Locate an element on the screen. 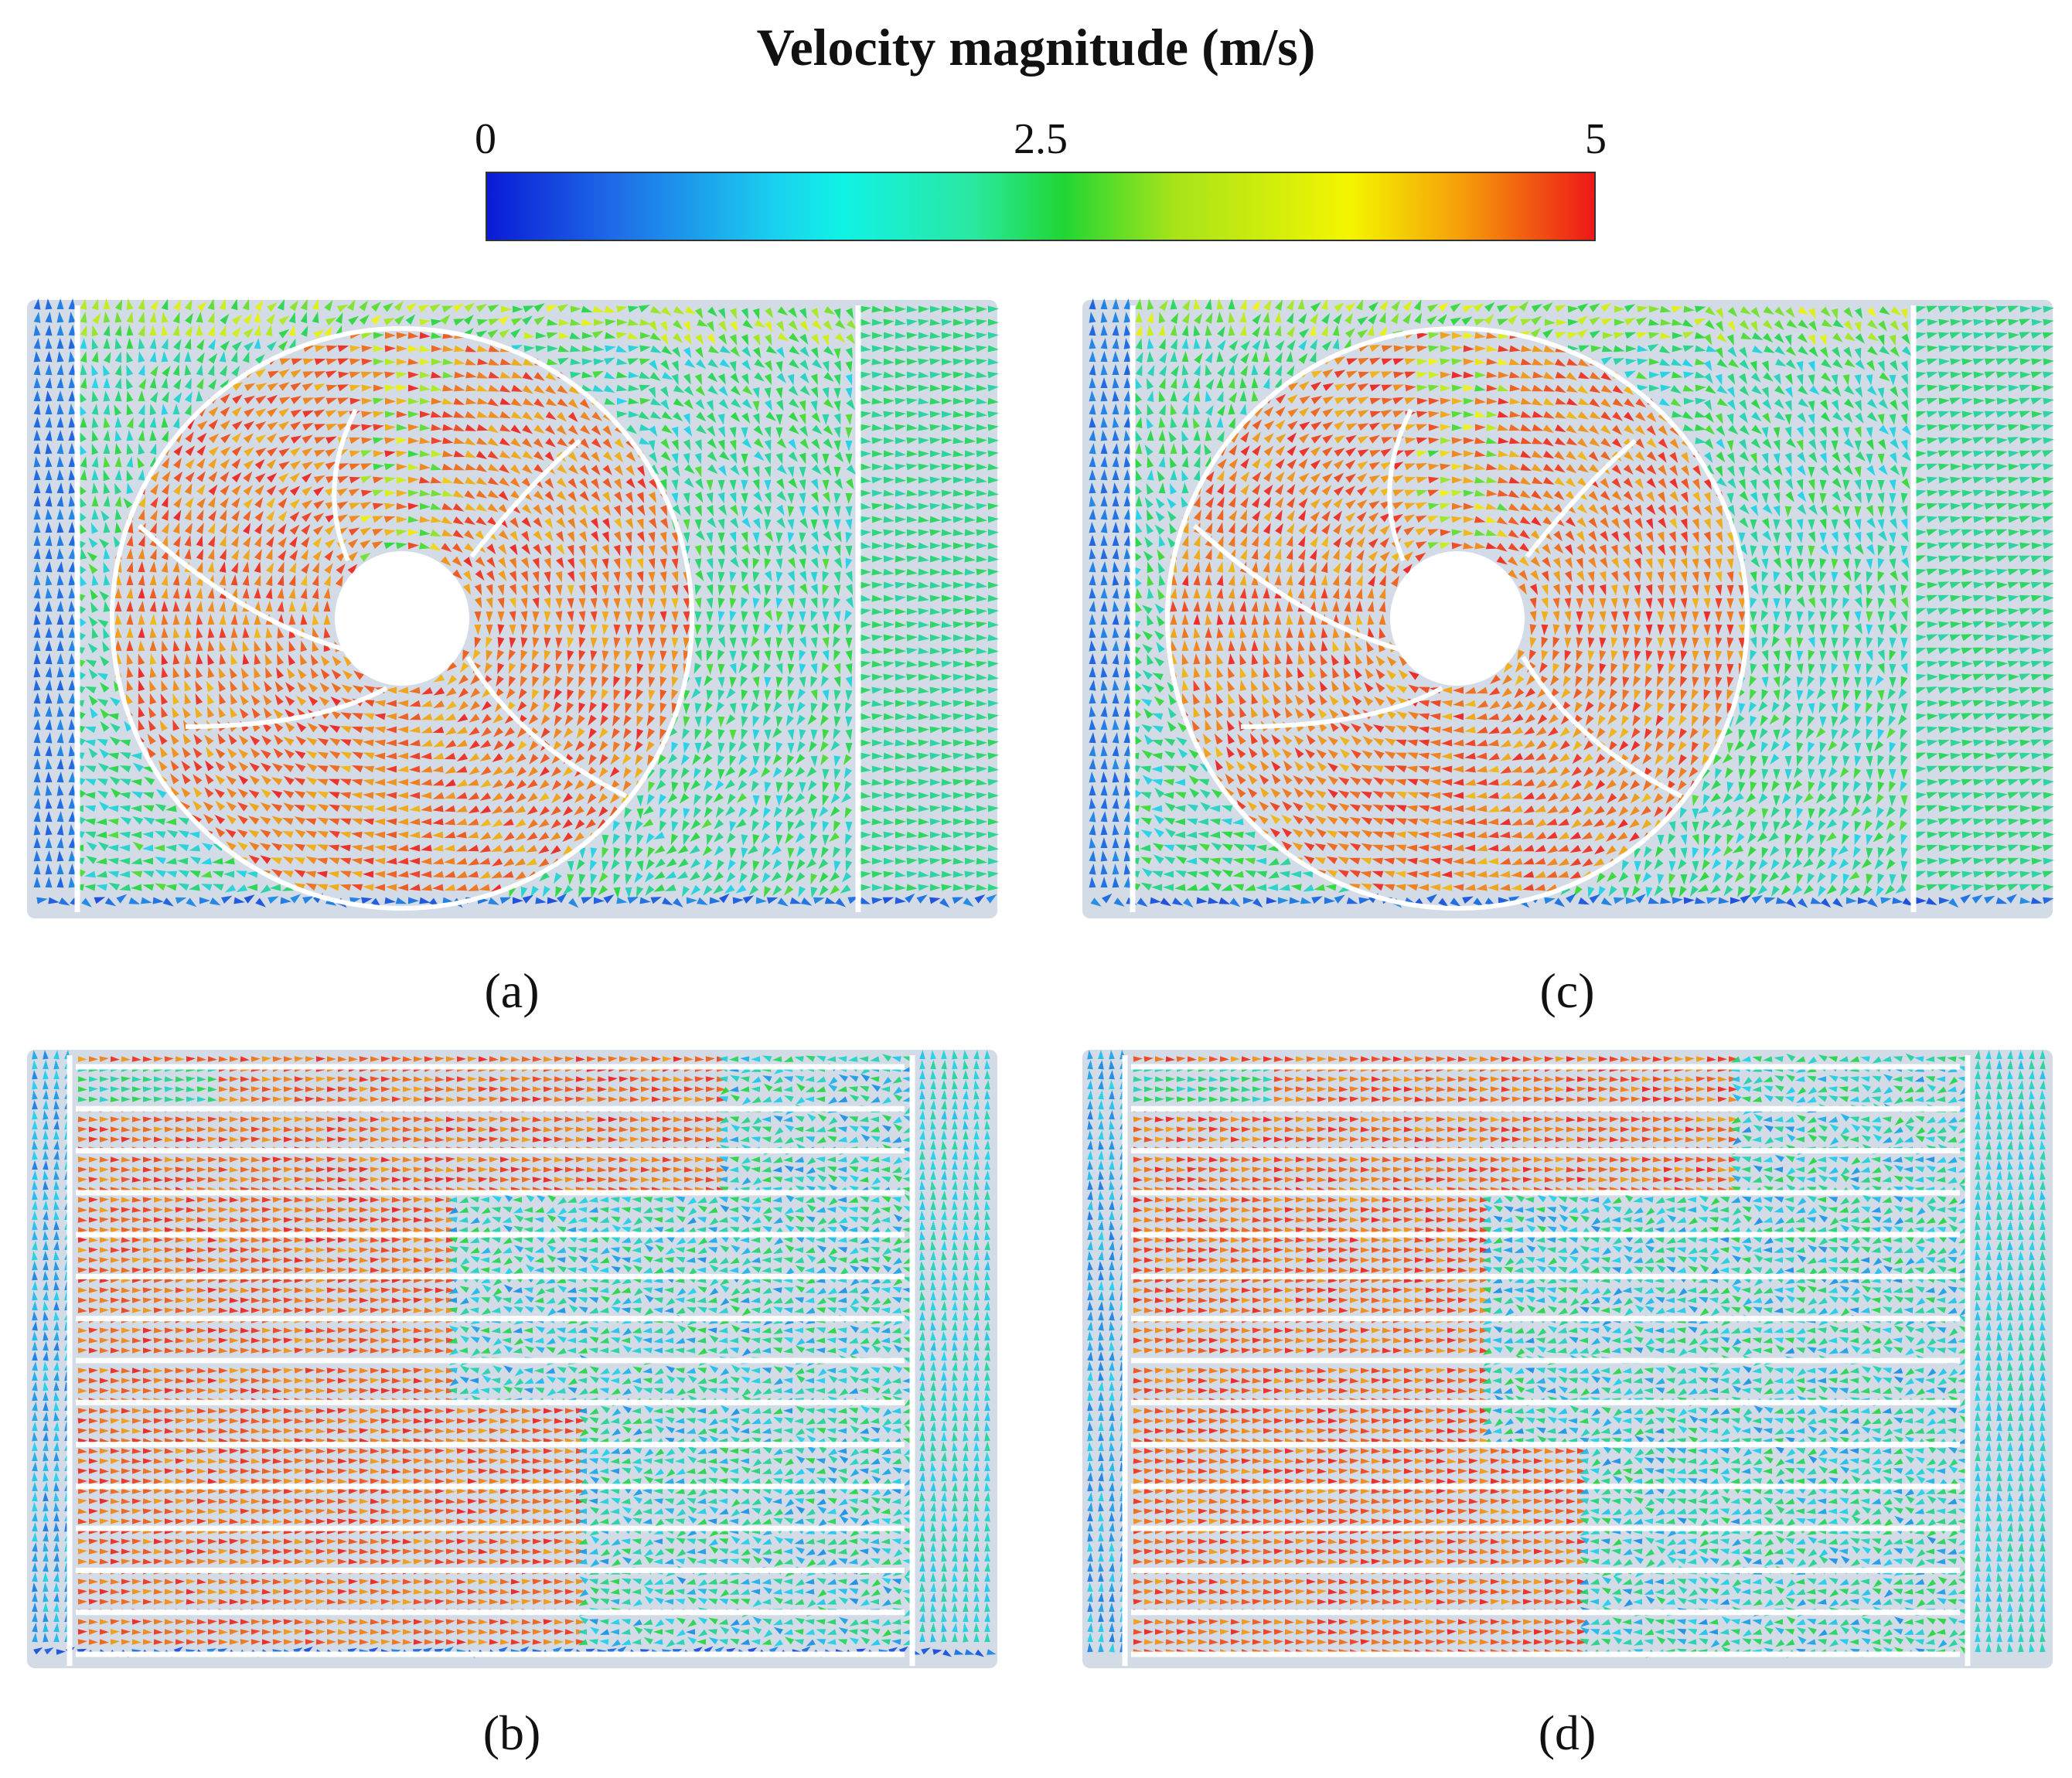 This screenshot has height=1778, width=2072. colorbar-tick-min: 0 is located at coordinates (486, 139).